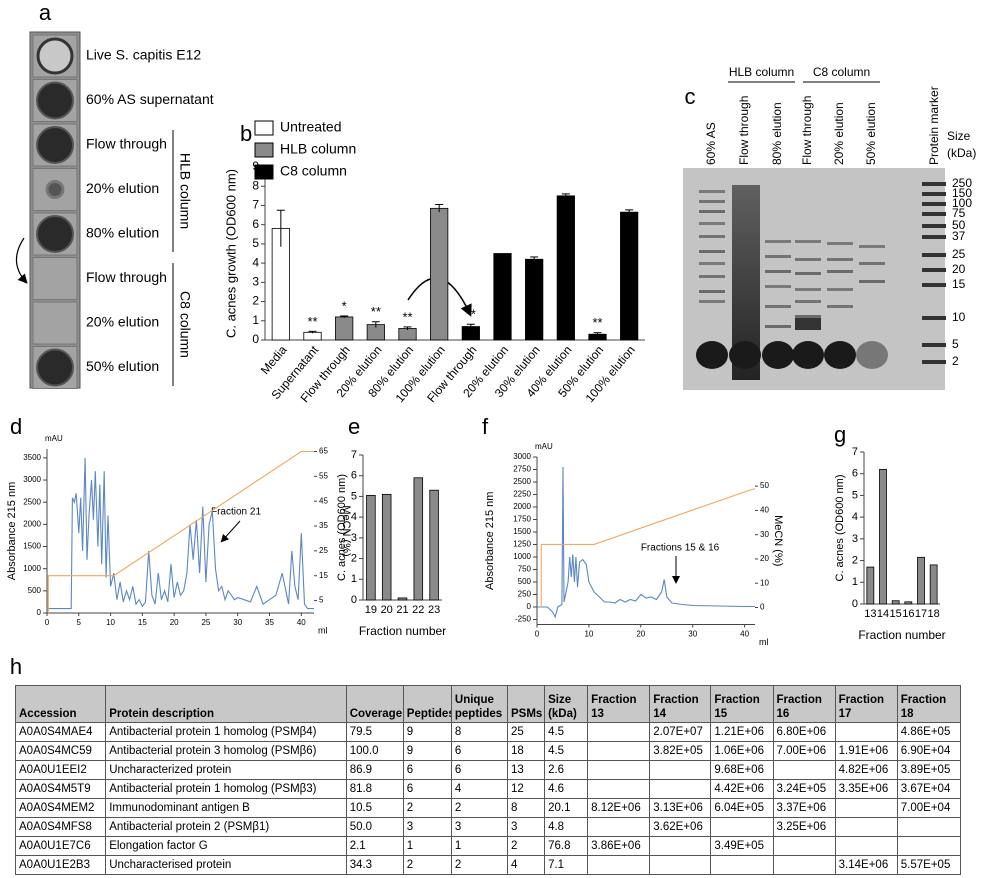  What do you see at coordinates (959, 225) in the screenshot?
I see `size-label: 50` at bounding box center [959, 225].